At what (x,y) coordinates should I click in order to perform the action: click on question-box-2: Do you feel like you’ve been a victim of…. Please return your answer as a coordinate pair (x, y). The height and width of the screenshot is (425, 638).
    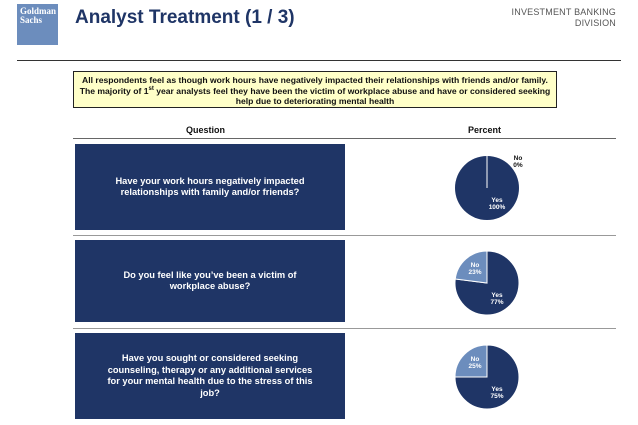
    Looking at the image, I should click on (210, 281).